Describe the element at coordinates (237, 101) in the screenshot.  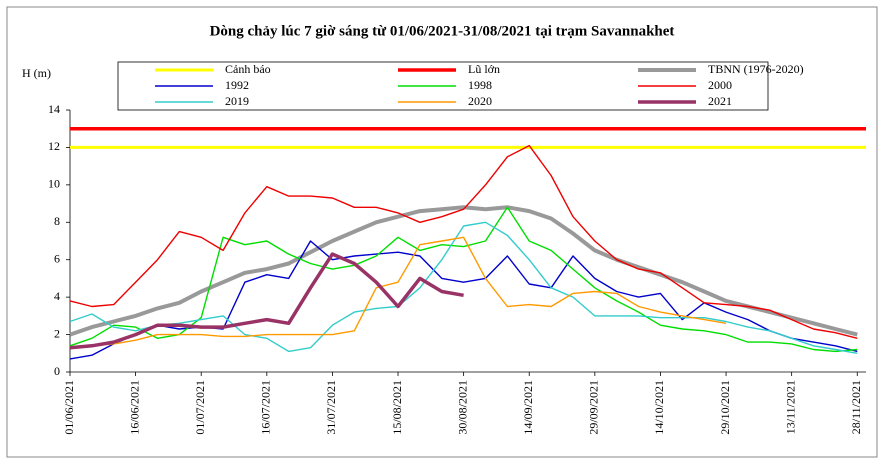
I see `legend-label: 2019` at that location.